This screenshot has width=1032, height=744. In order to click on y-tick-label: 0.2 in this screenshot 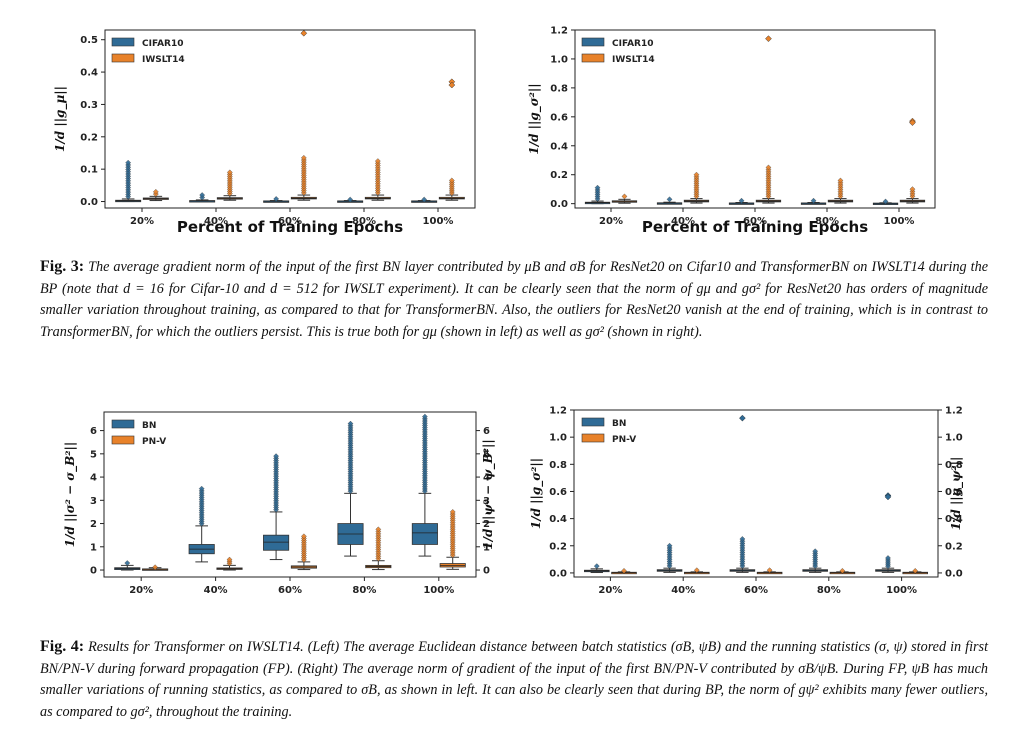, I will do `click(558, 546)`.